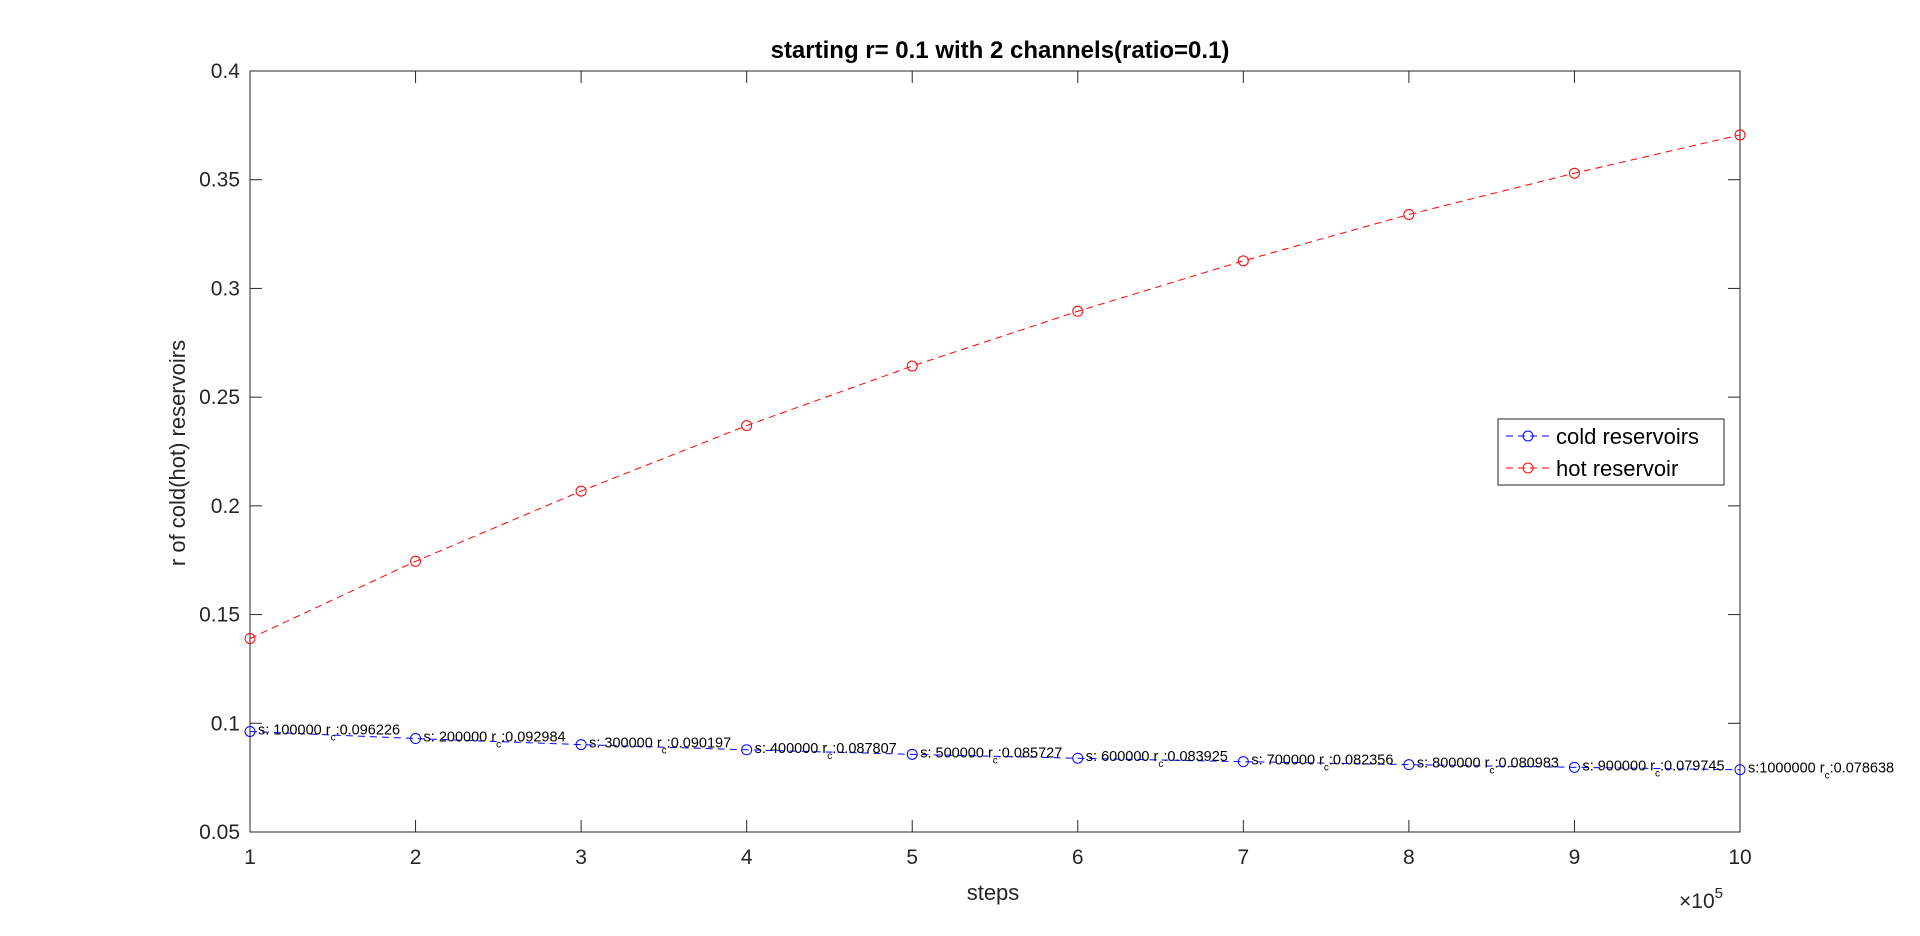  What do you see at coordinates (225, 506) in the screenshot?
I see `y-tick-label: 0.2` at bounding box center [225, 506].